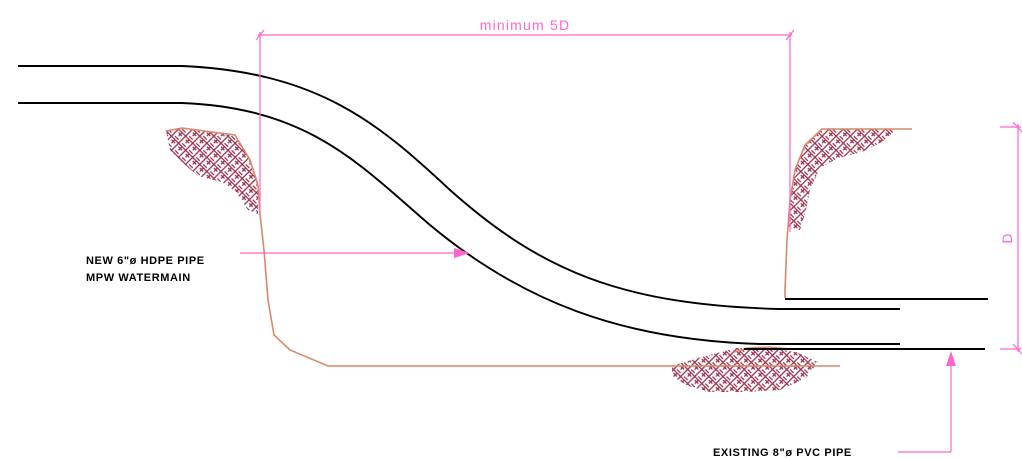 The height and width of the screenshot is (458, 1022). What do you see at coordinates (762, 349) in the screenshot?
I see `excavation-outline-bottom-hump` at bounding box center [762, 349].